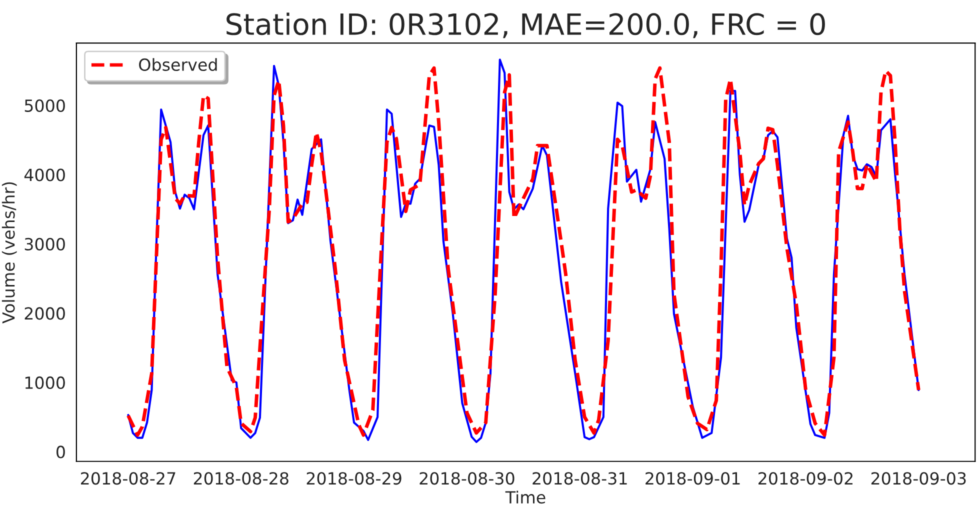 The height and width of the screenshot is (507, 980). What do you see at coordinates (45, 382) in the screenshot?
I see `y-tick-label: 1000` at bounding box center [45, 382].